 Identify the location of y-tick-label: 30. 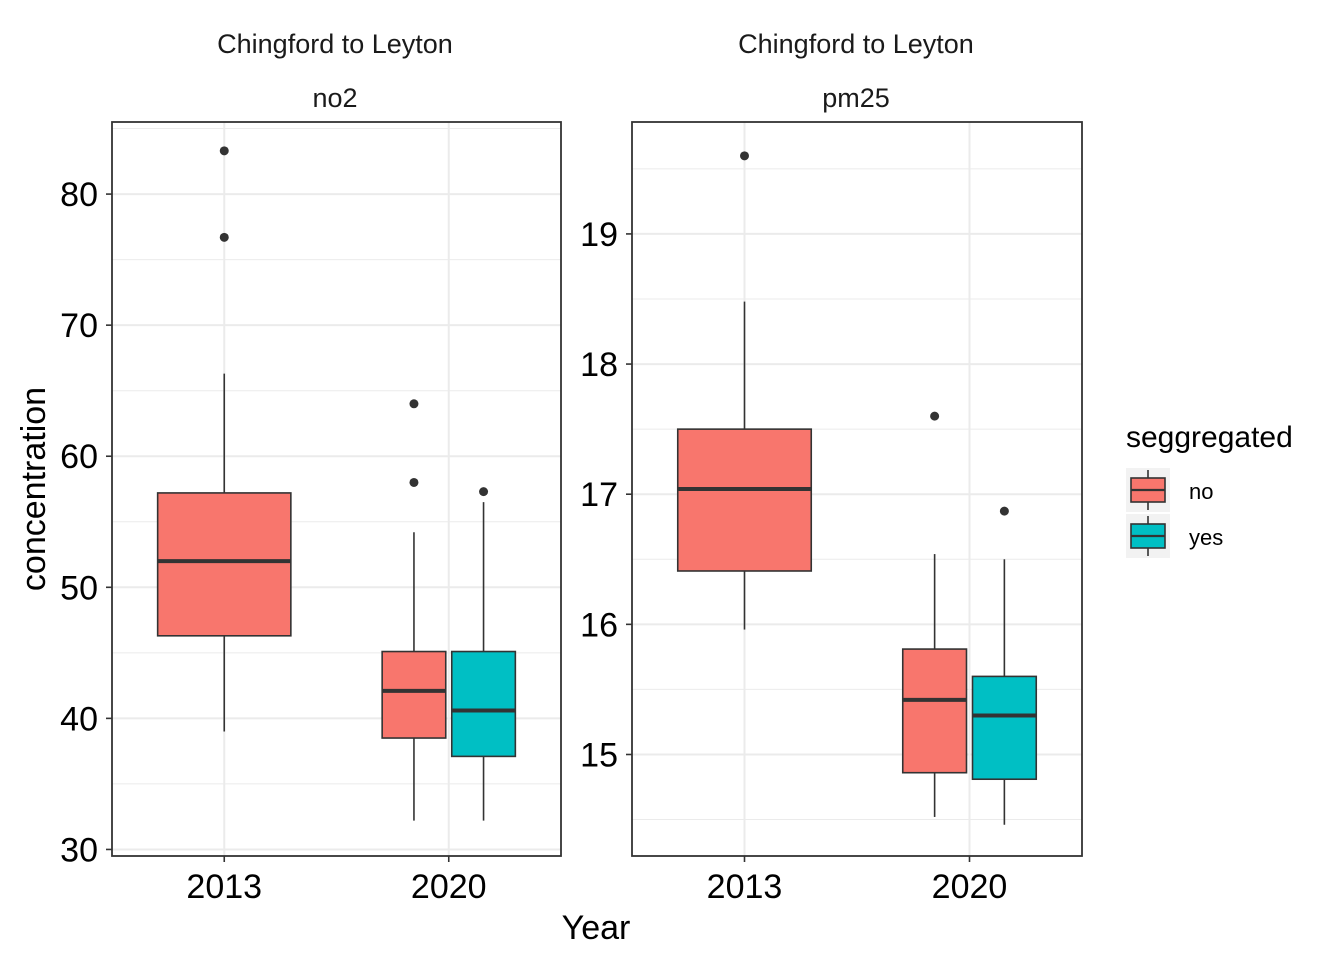
(79, 850).